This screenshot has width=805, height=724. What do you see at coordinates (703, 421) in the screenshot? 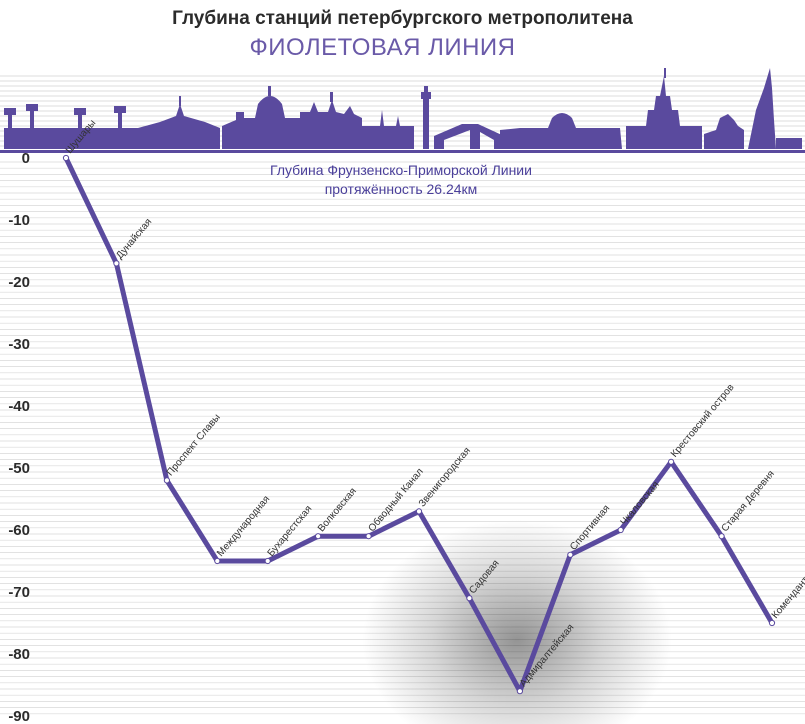
I see `station-label: Крестовский остров` at bounding box center [703, 421].